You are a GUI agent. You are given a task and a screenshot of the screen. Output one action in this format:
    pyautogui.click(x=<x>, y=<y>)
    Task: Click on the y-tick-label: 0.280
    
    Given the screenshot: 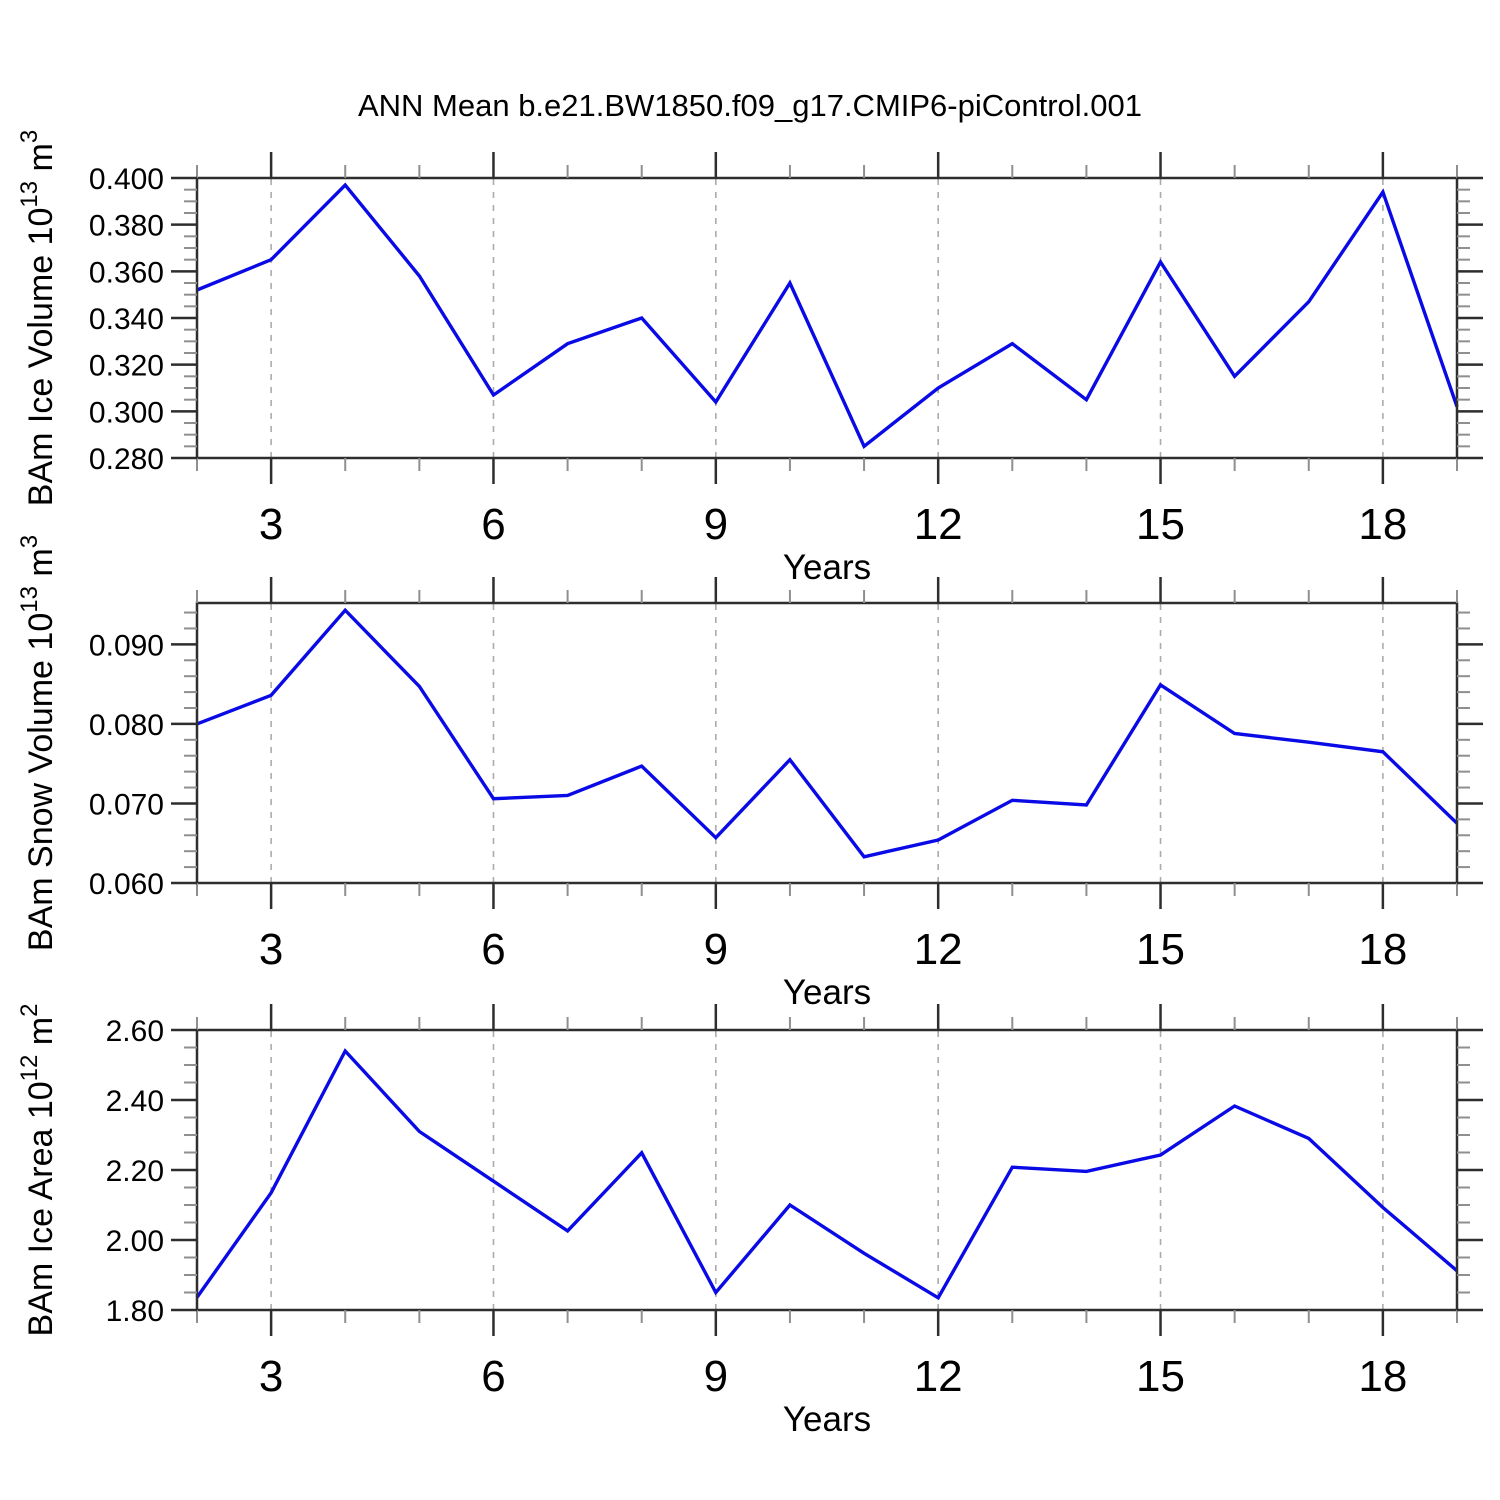 What is the action you would take?
    pyautogui.click(x=126, y=459)
    